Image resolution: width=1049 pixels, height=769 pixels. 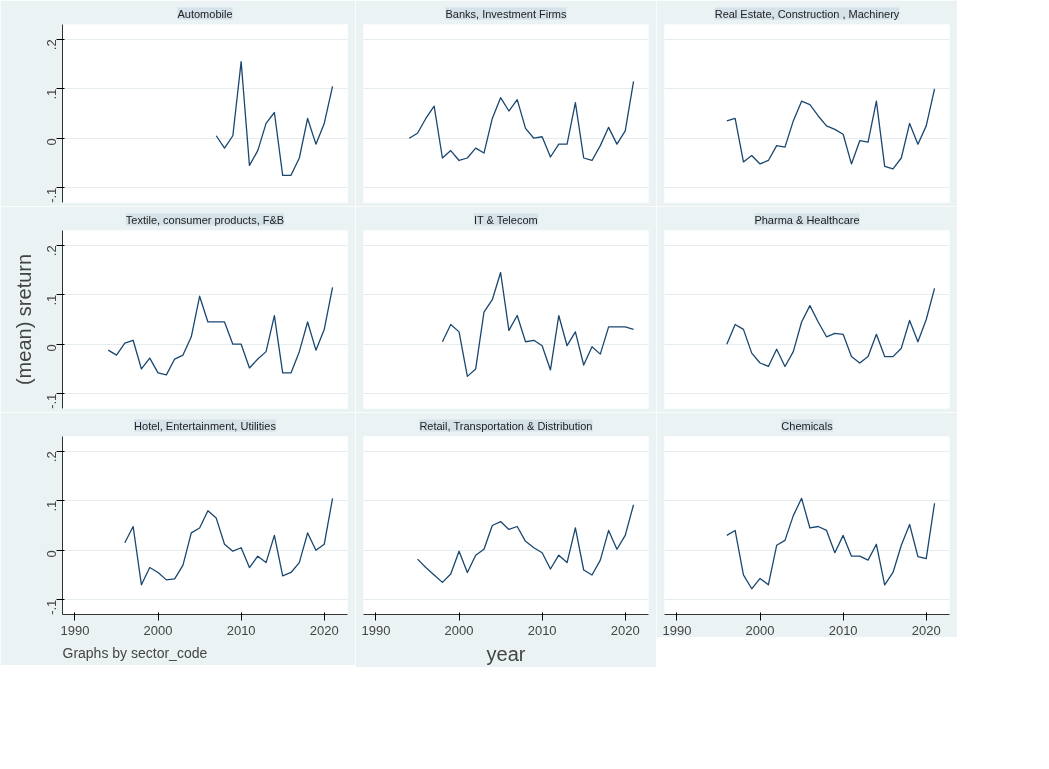 I want to click on x-axis-title: year, so click(x=506, y=653).